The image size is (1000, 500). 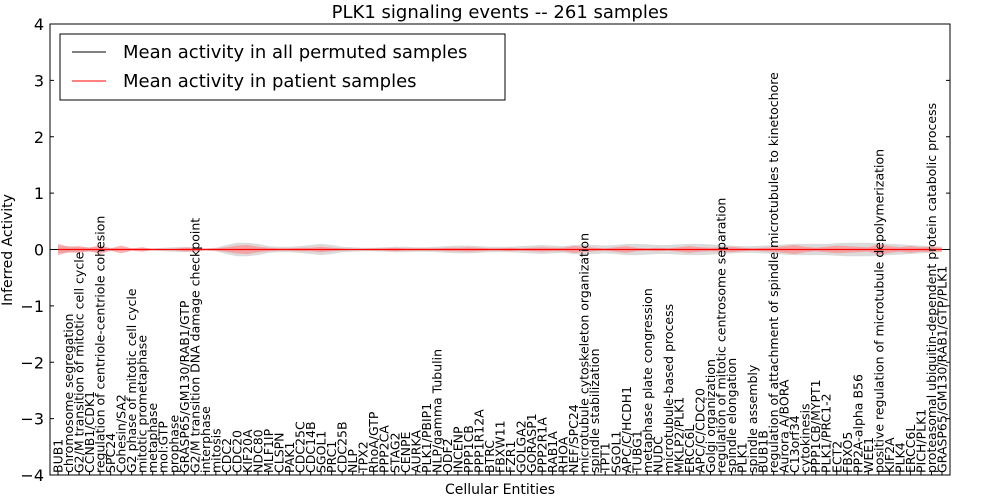 I want to click on x-tick-label: BUB1B, so click(x=763, y=451).